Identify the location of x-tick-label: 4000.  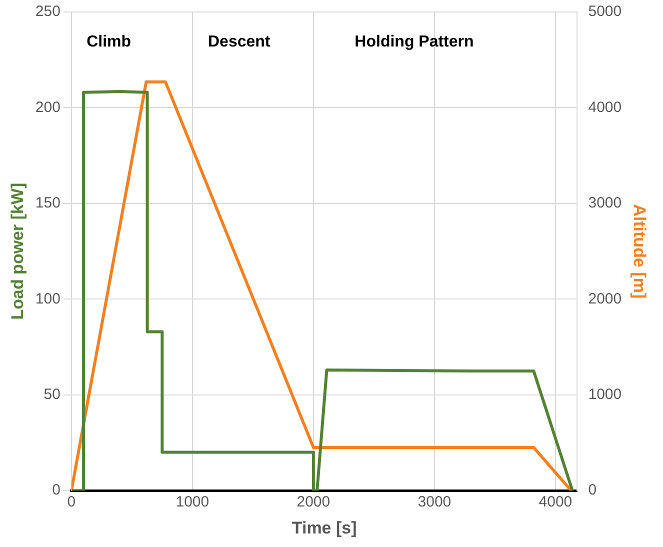
(555, 502).